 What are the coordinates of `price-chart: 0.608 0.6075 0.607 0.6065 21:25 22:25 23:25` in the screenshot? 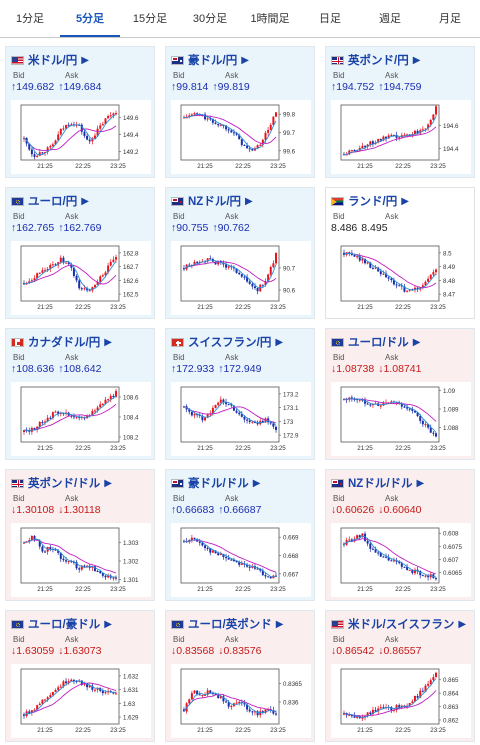 It's located at (401, 560).